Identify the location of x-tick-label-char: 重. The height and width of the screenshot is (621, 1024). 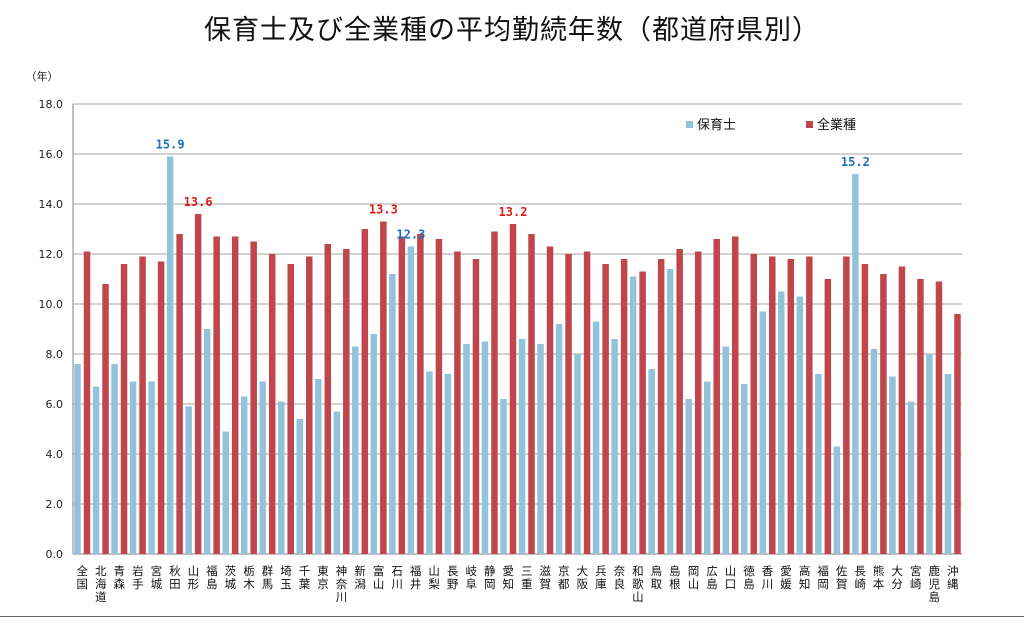
(527, 584).